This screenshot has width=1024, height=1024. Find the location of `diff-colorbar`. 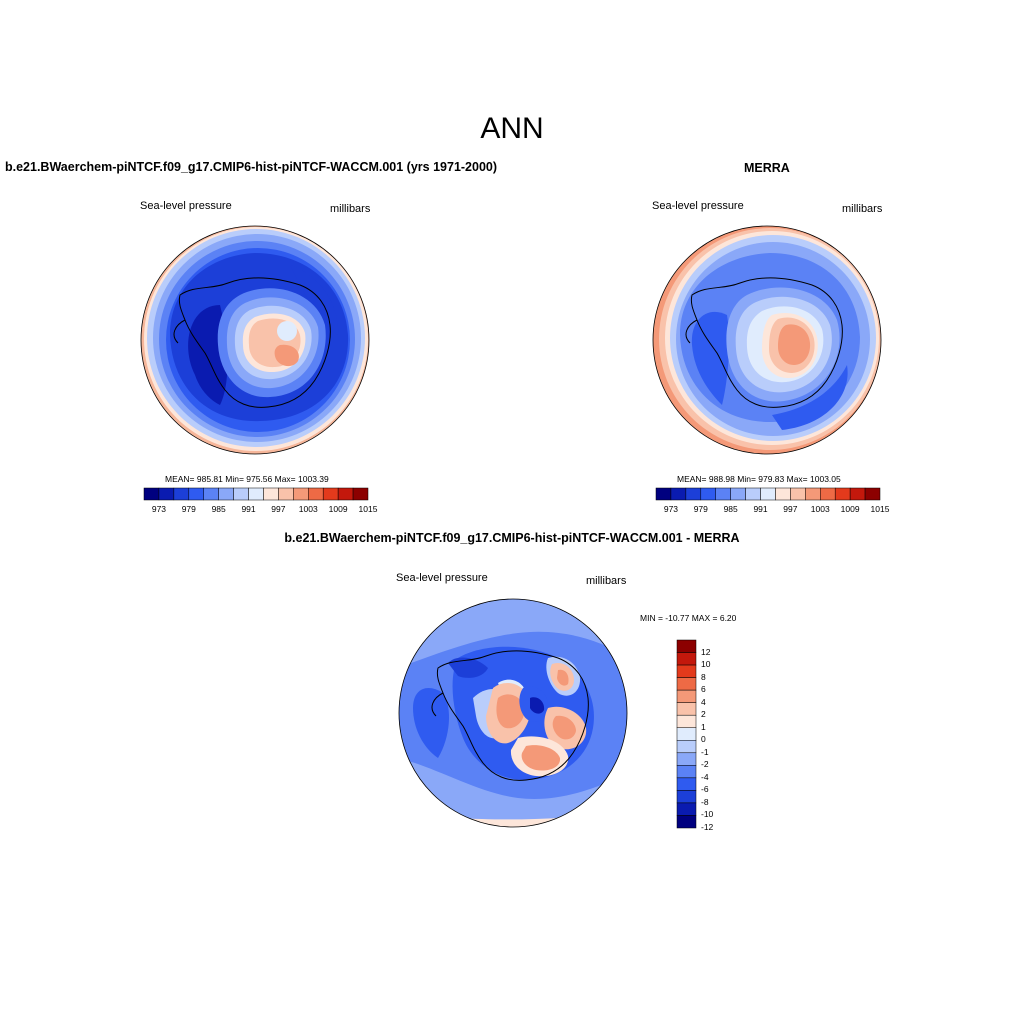

diff-colorbar is located at coordinates (686, 734).